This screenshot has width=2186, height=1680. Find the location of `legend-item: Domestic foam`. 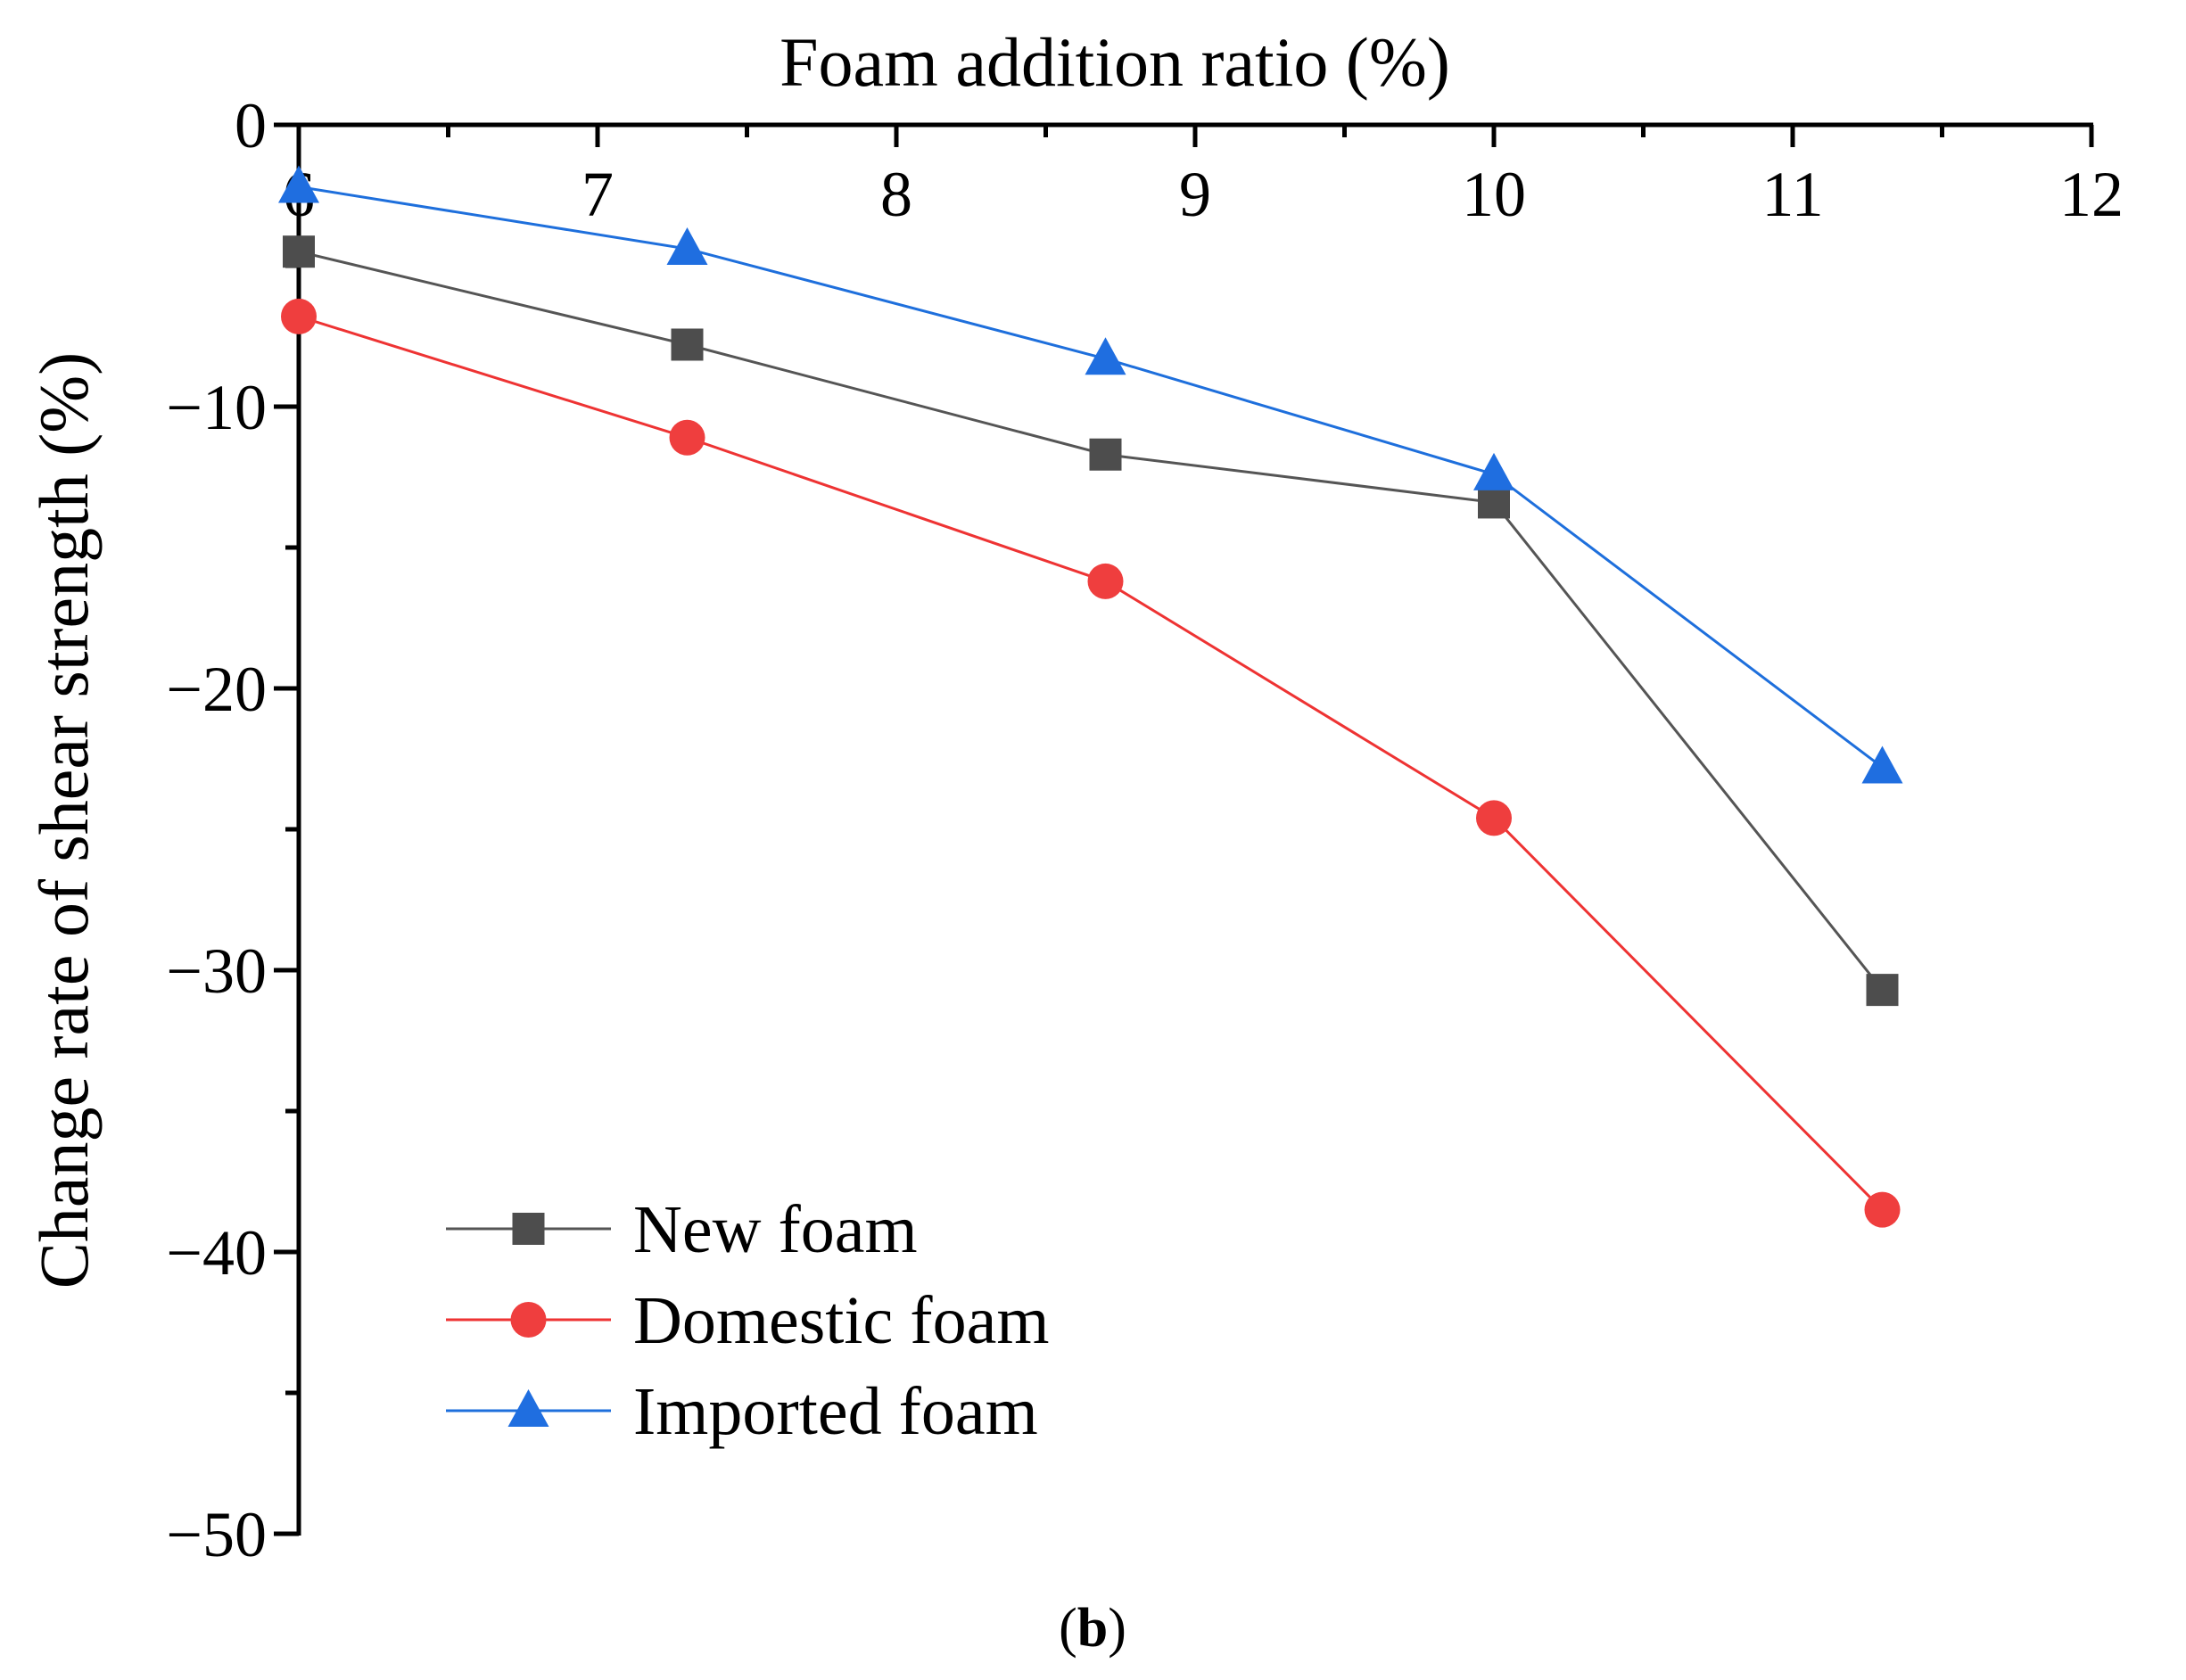

legend-item: Domestic foam is located at coordinates (747, 1320).